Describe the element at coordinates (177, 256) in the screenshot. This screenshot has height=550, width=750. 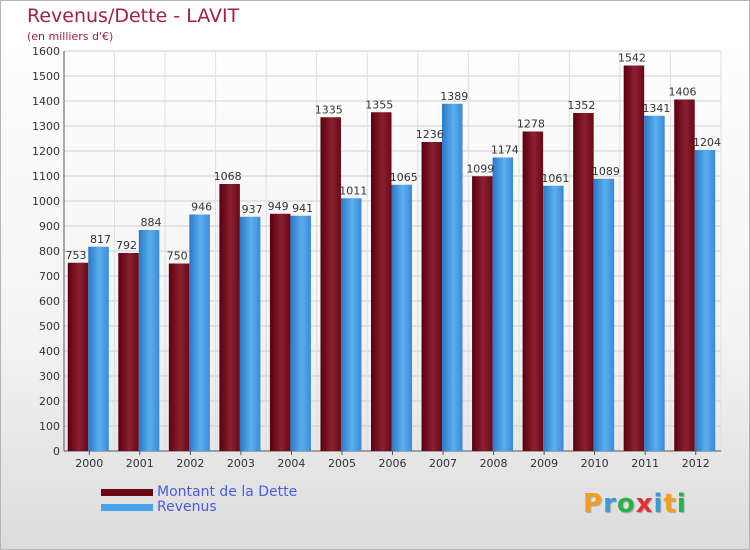
I see `data-label: 750` at that location.